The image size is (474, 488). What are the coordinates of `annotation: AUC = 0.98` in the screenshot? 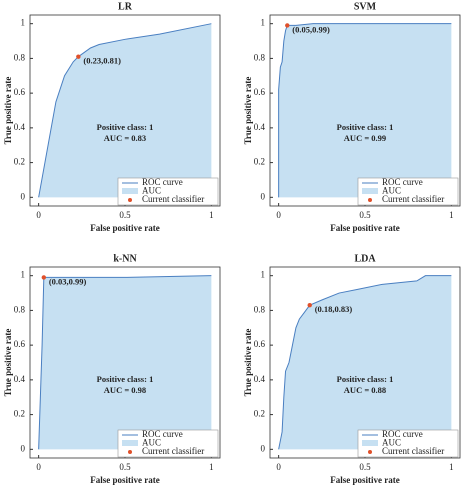 It's located at (125, 390).